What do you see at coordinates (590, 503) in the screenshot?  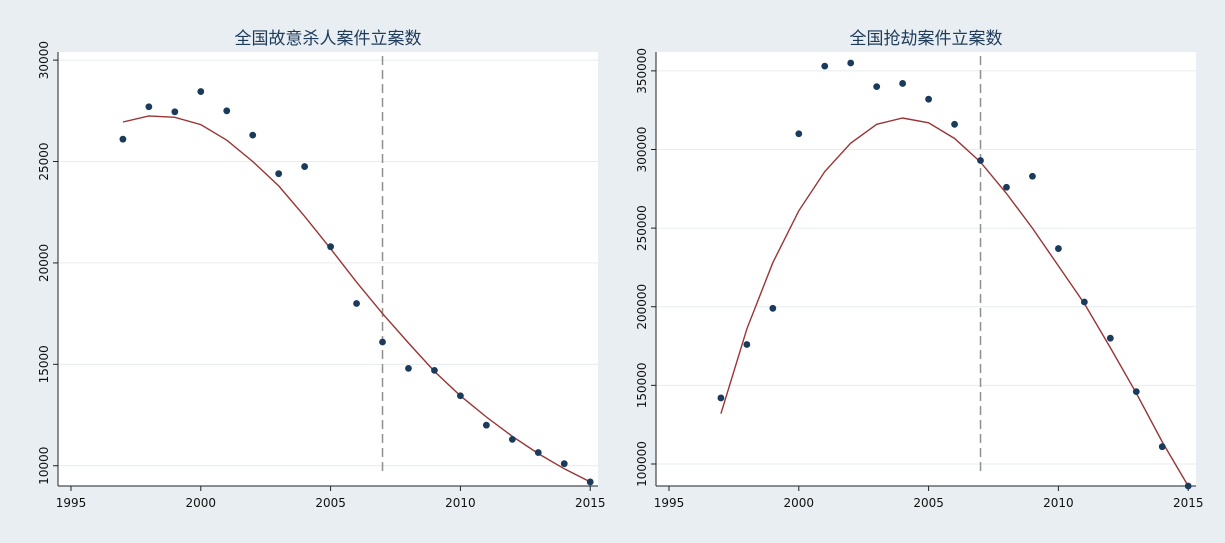 I see `homicide-x-tick-label: 2015` at bounding box center [590, 503].